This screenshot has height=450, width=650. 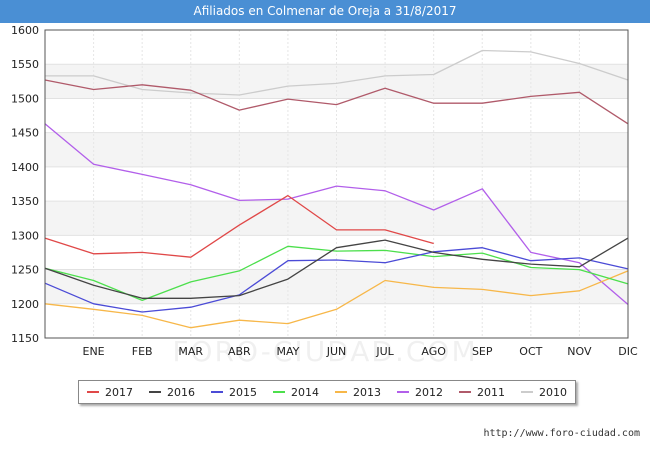 I want to click on y-tick-label: 1450, so click(x=25, y=133).